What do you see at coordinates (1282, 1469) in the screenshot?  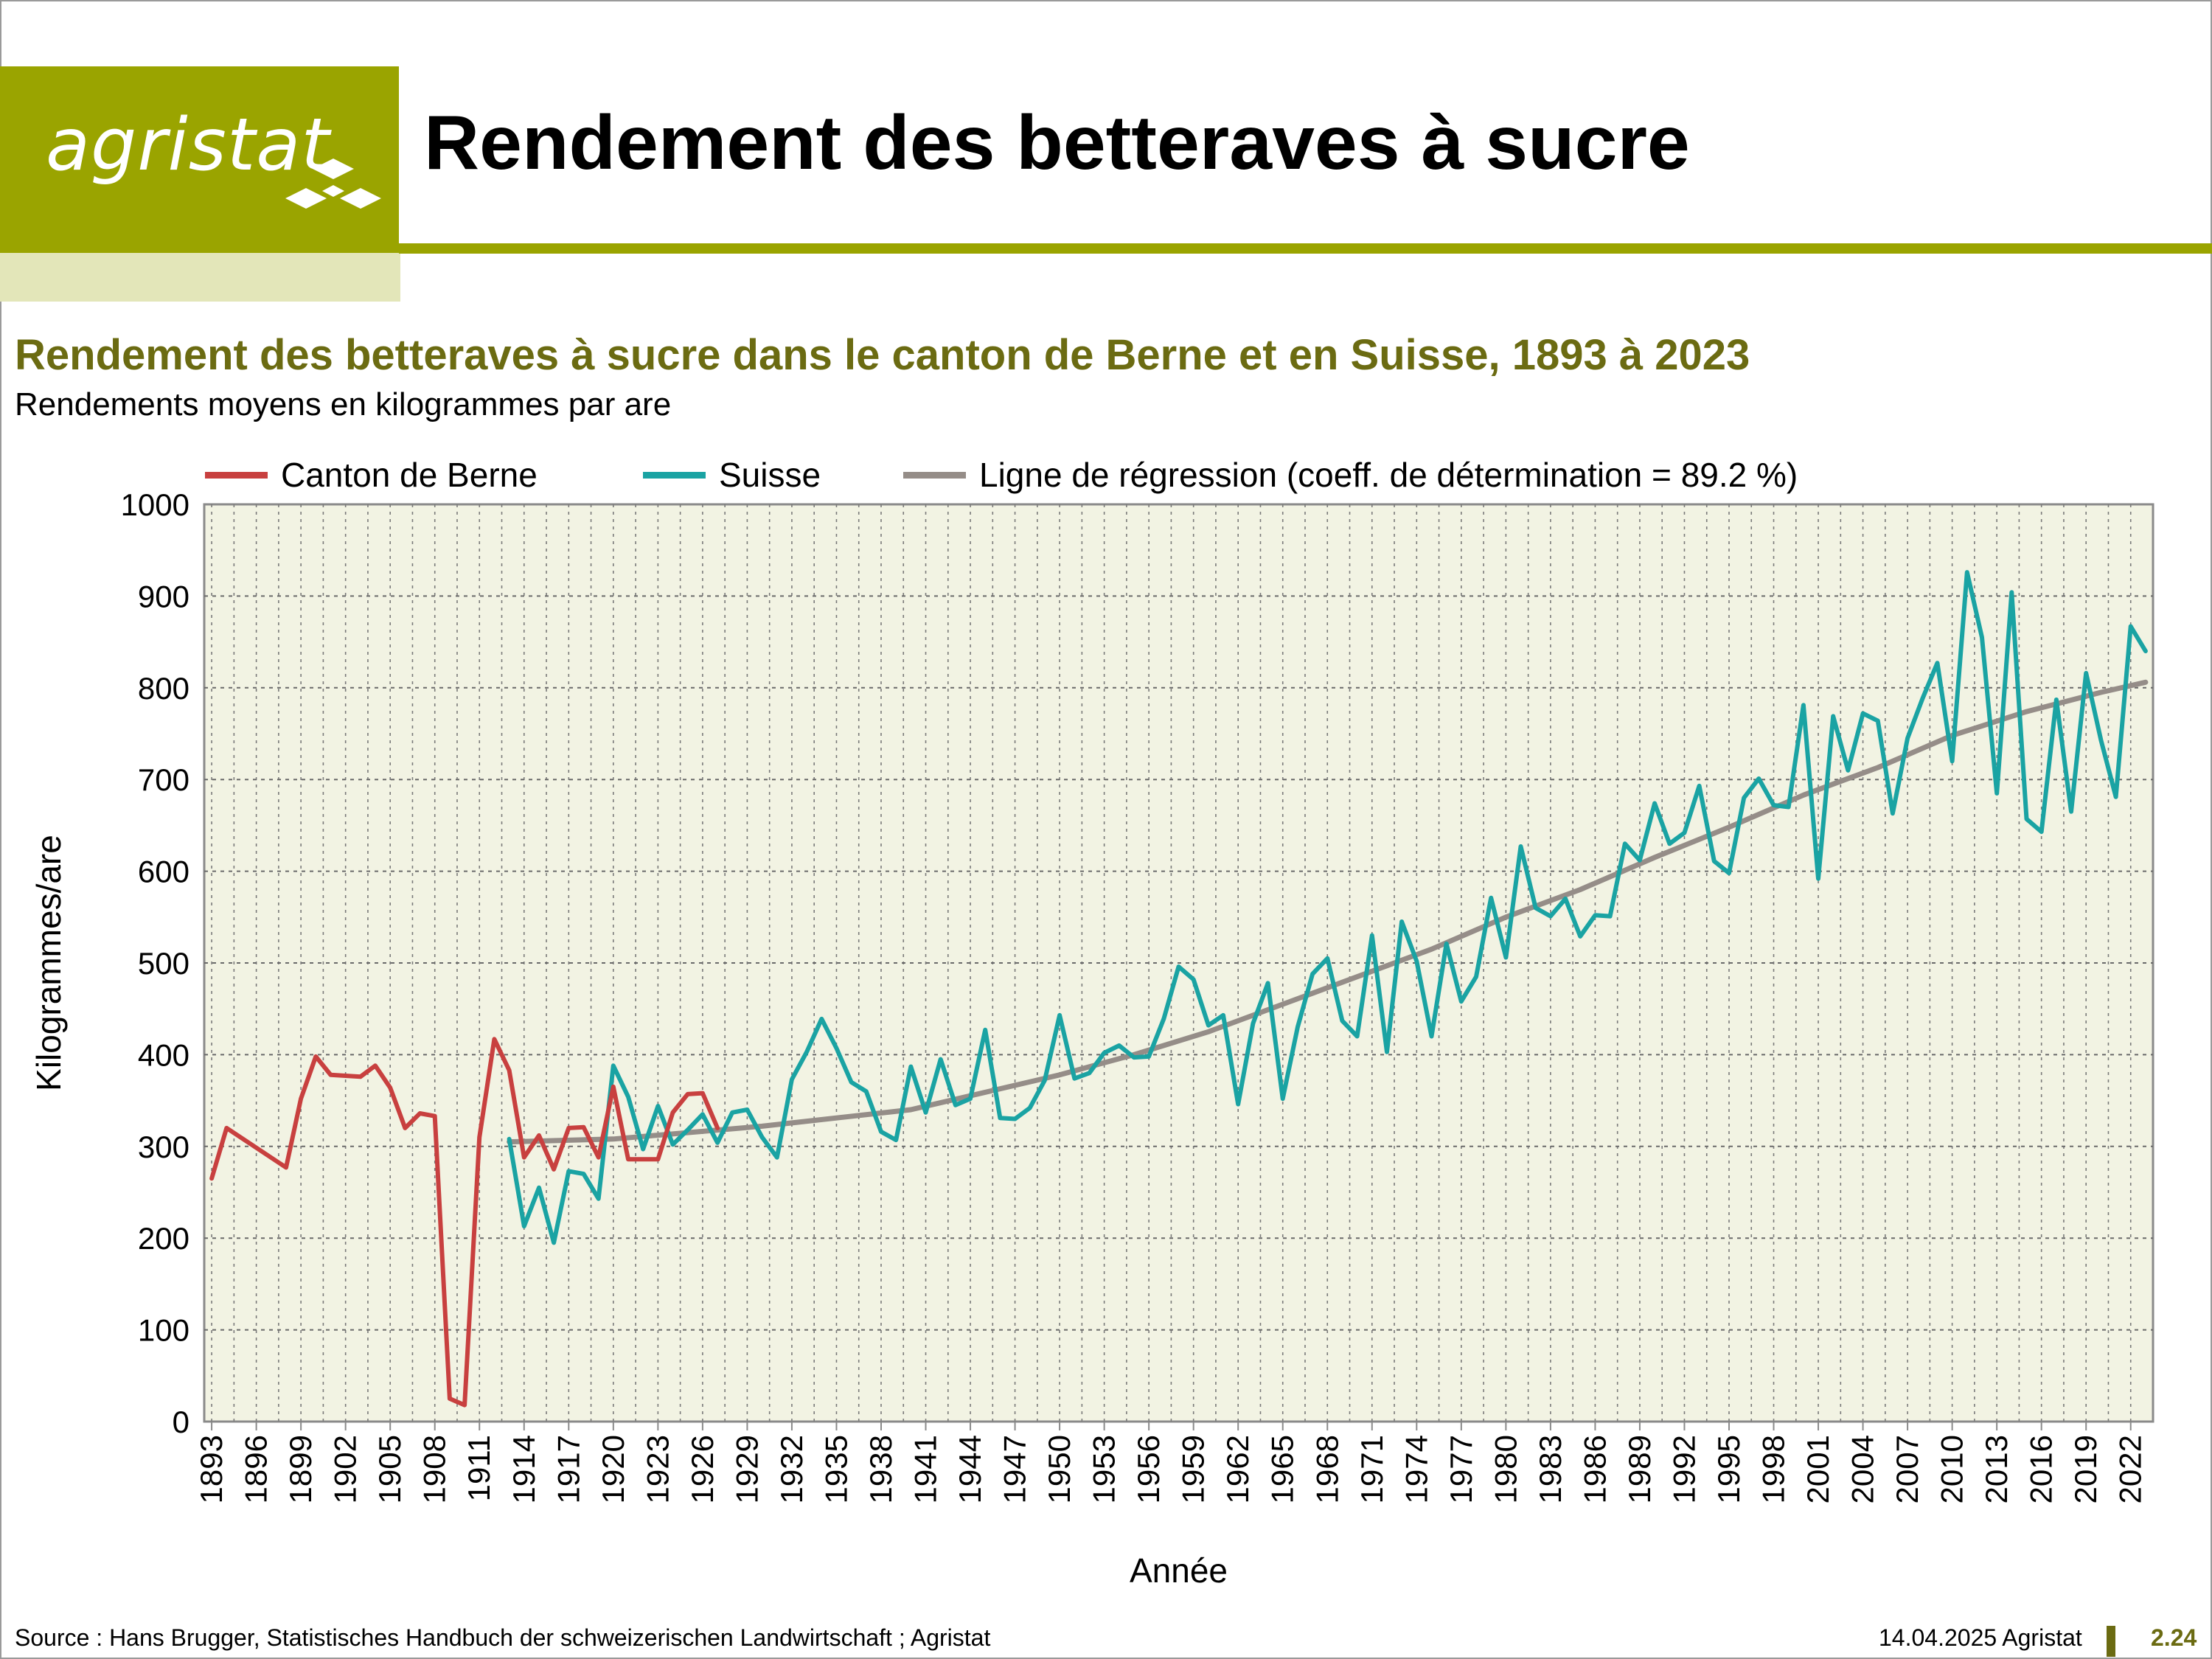 I see `x-tick-label: 1965` at bounding box center [1282, 1469].